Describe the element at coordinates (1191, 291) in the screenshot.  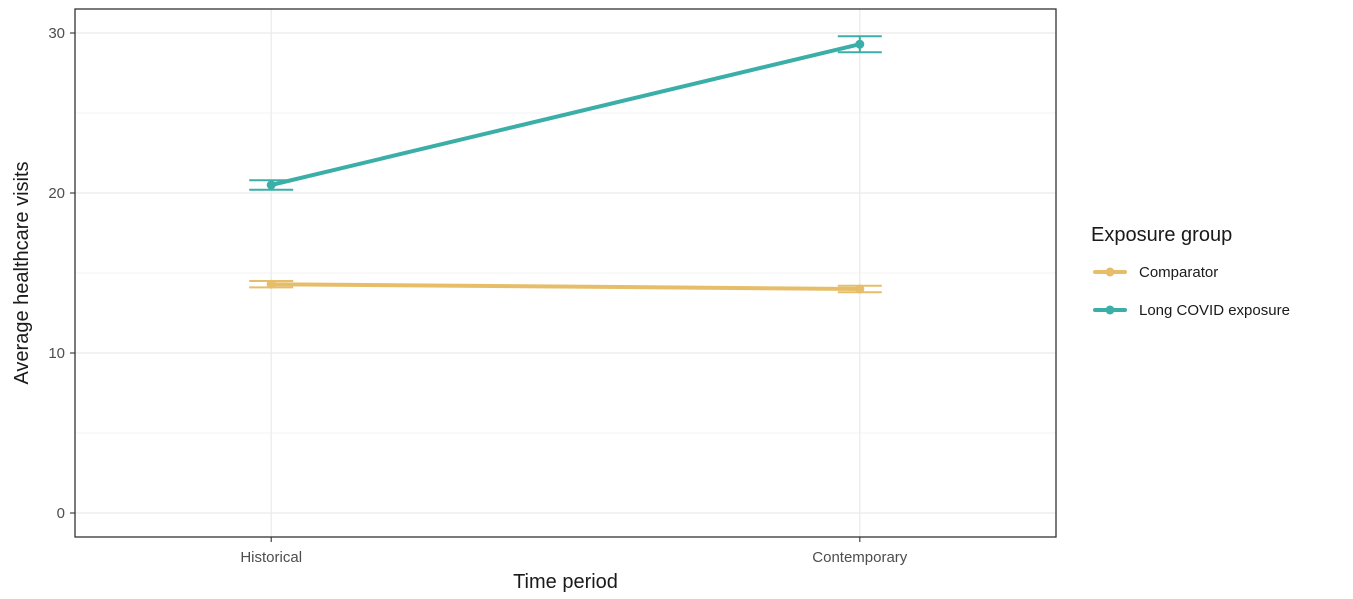
I see `legend-items: Comparator Long COVID exposure` at that location.